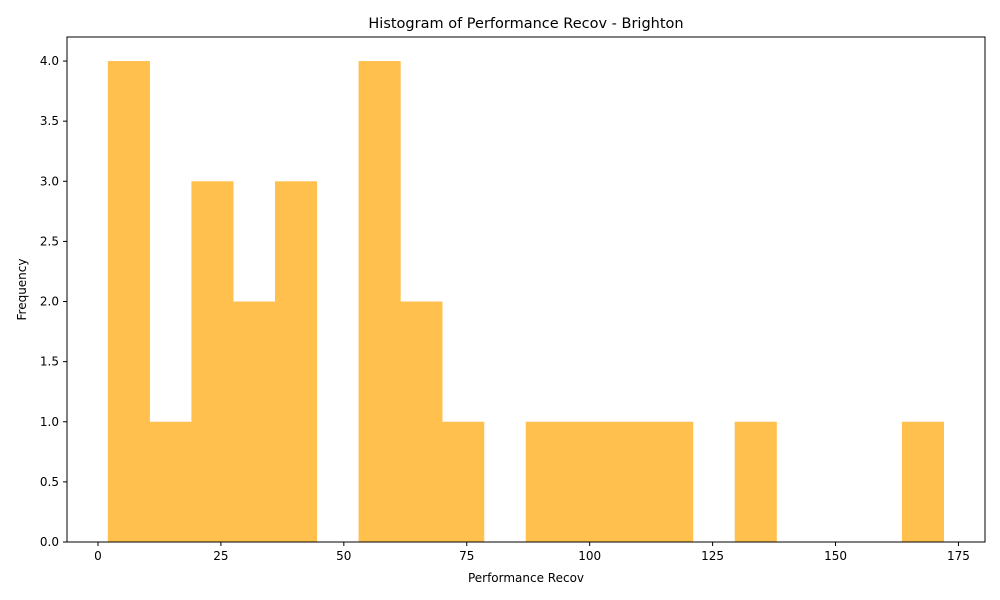 Image resolution: width=1000 pixels, height=600 pixels. What do you see at coordinates (532, 552) in the screenshot?
I see `x-axis-ticks: 0 25 50 75 100 125 150 175` at bounding box center [532, 552].